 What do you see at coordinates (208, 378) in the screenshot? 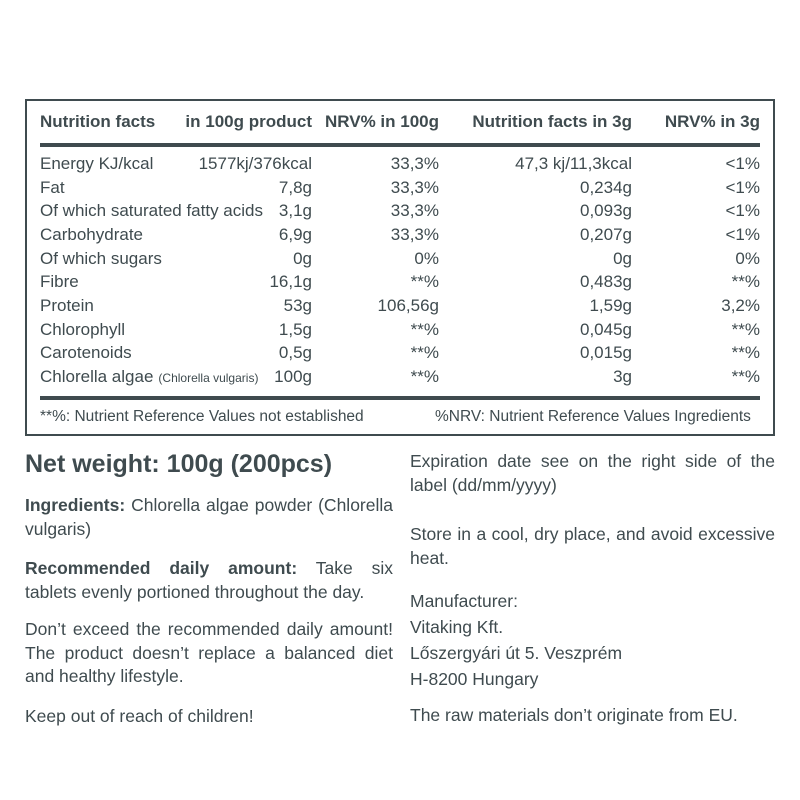
I see `nutrient-latin-name: (Chlorella vulgaris)` at bounding box center [208, 378].